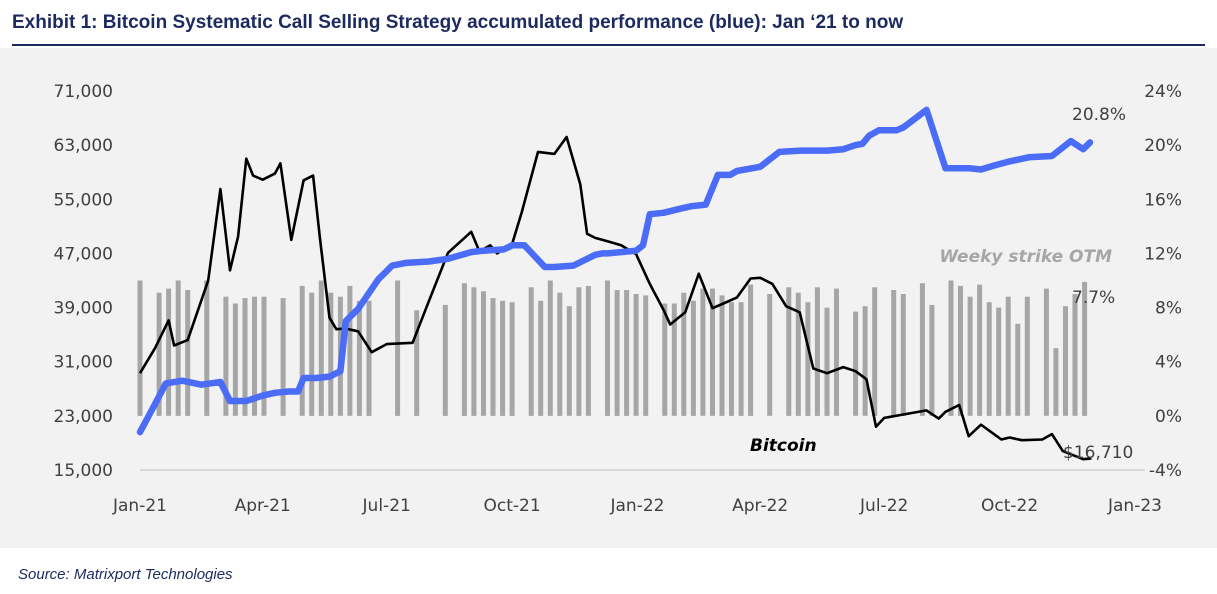 This screenshot has width=1217, height=594. I want to click on y-left-tick: 23,000, so click(83, 417).